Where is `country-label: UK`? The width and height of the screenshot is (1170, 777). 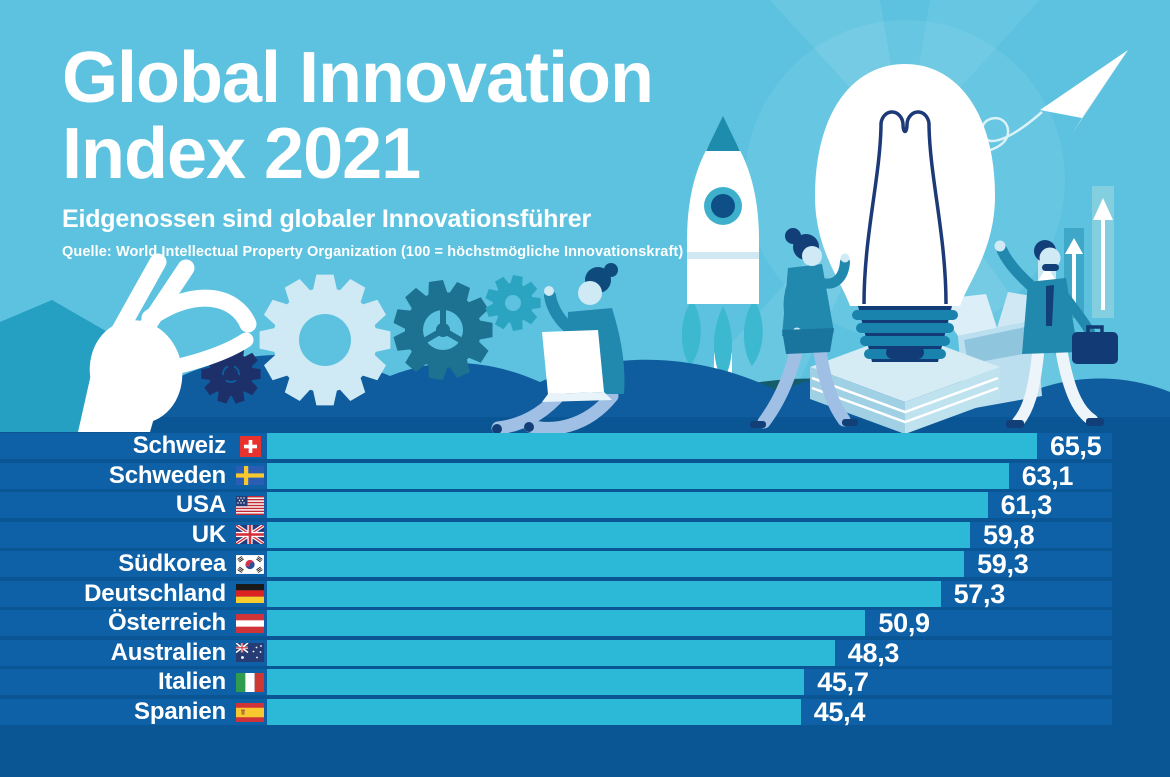 country-label: UK is located at coordinates (208, 534).